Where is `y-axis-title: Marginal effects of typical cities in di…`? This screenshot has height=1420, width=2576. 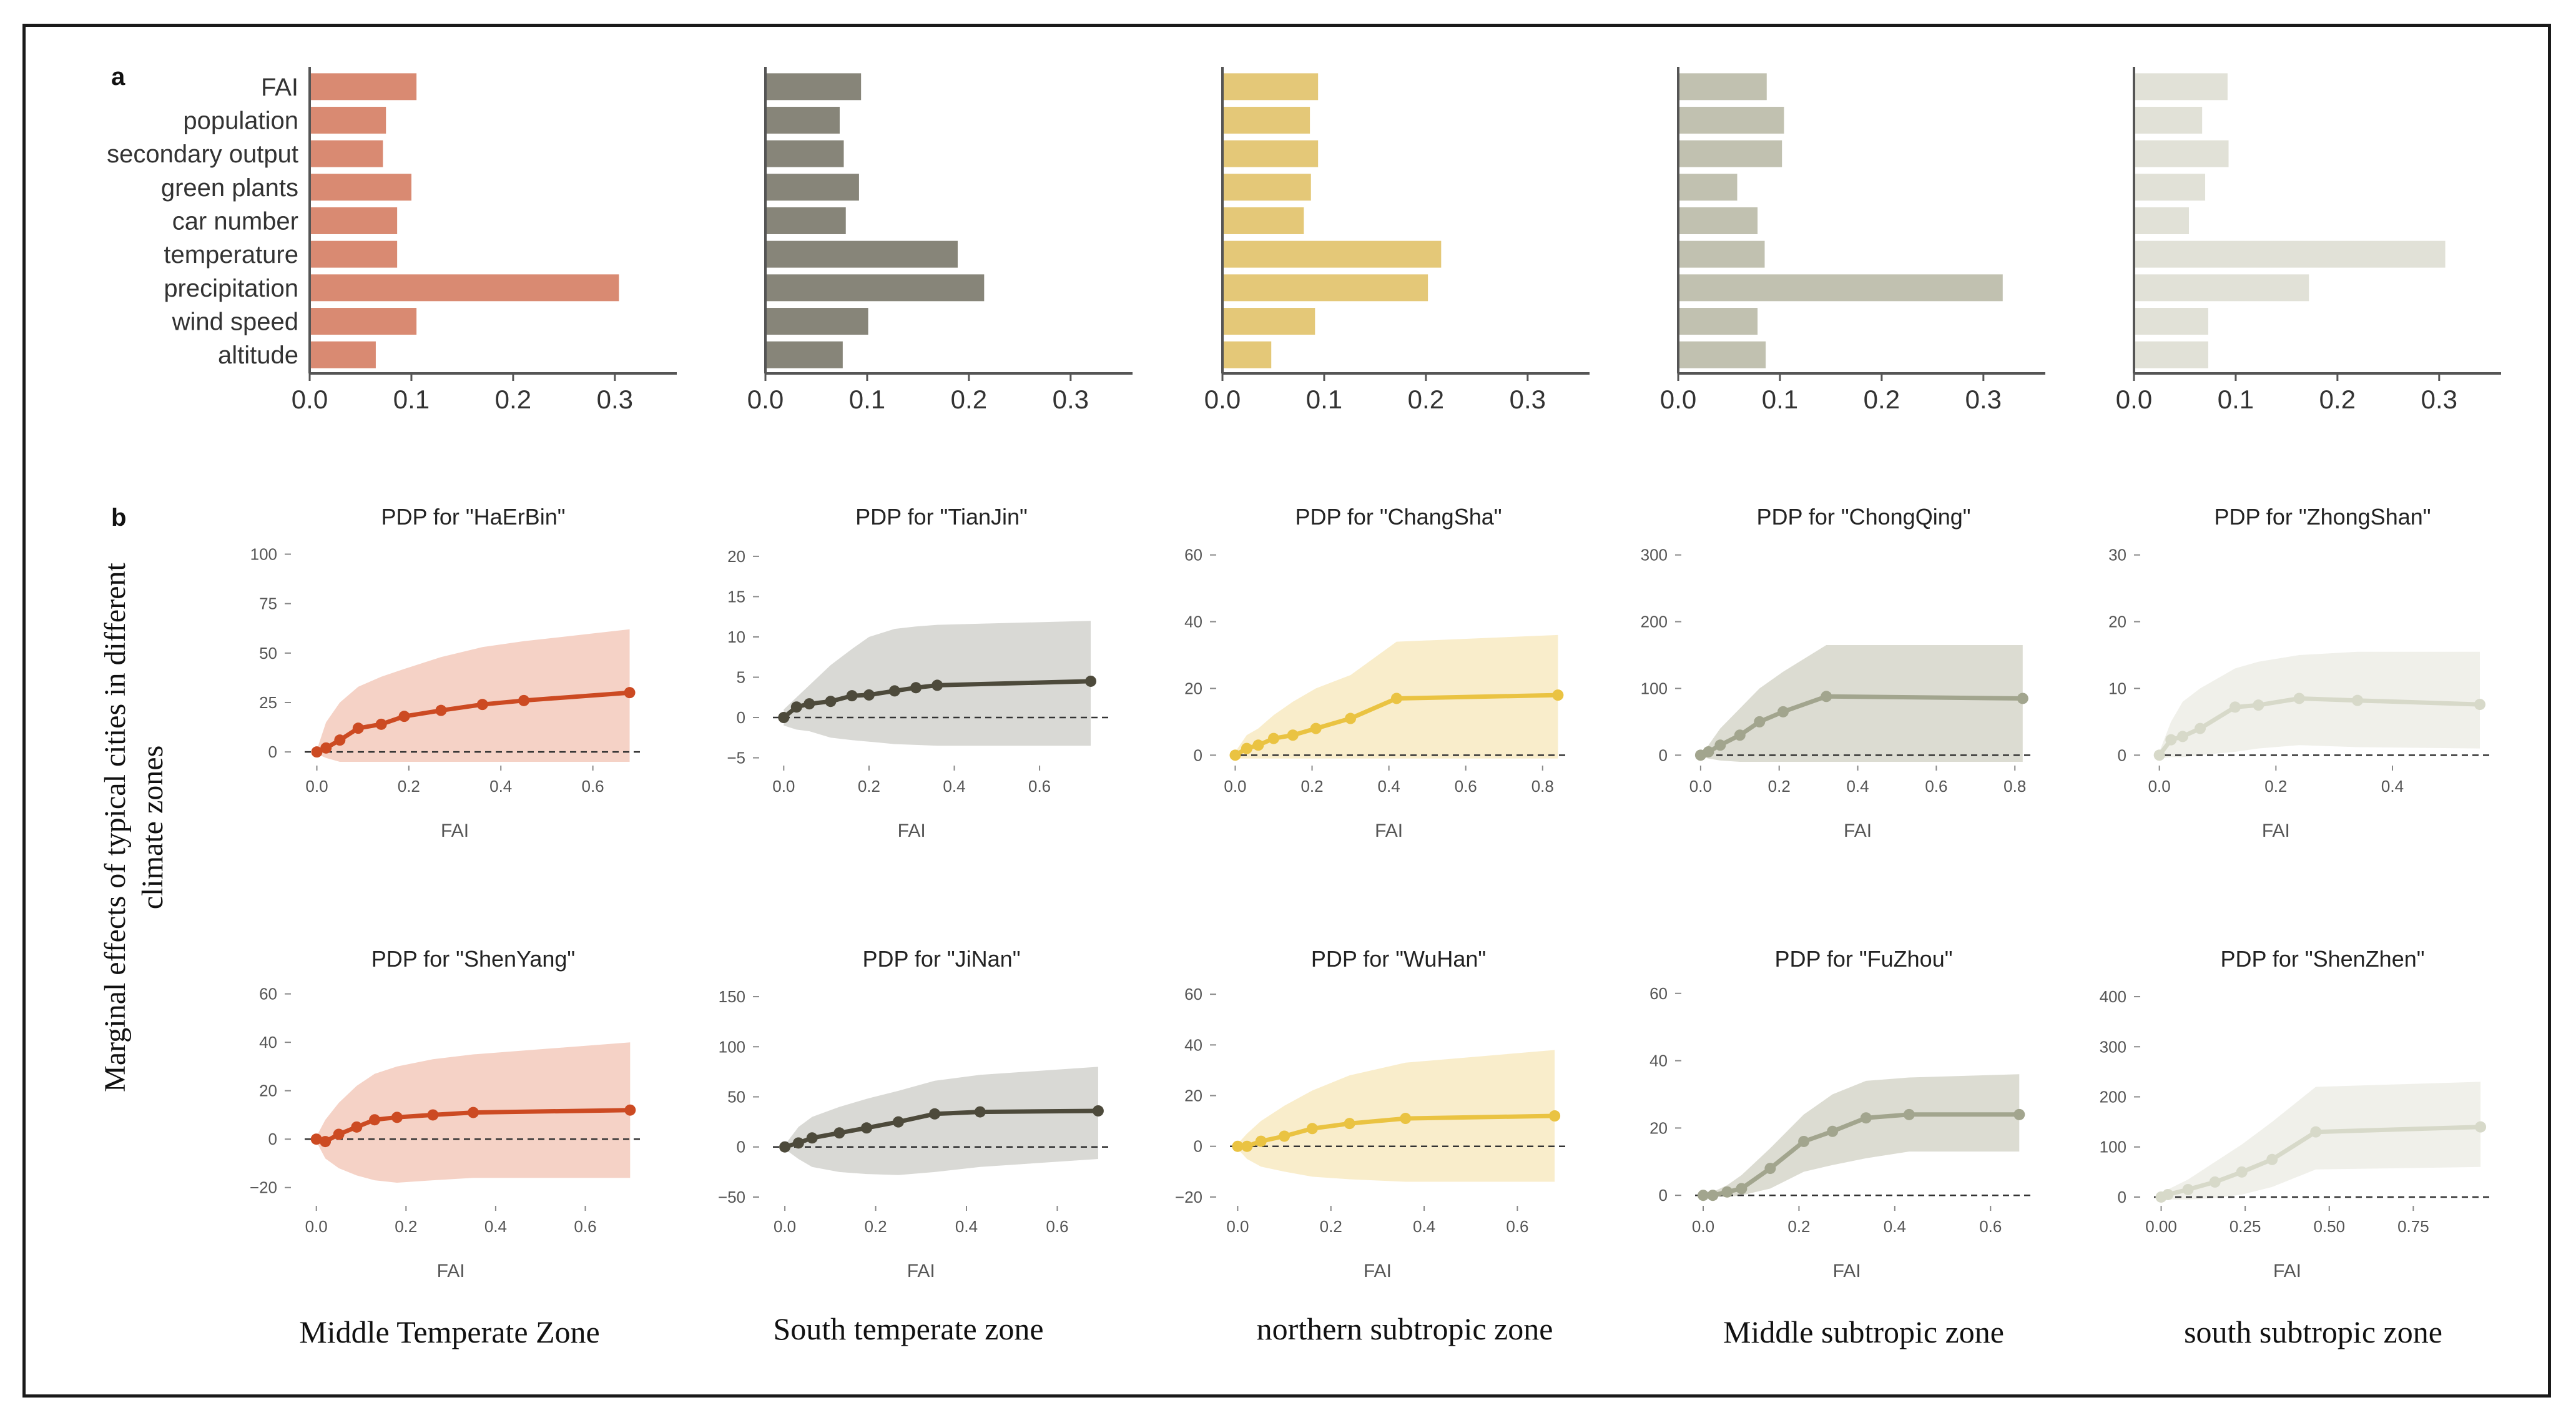 y-axis-title: Marginal effects of typical cities in di… is located at coordinates (134, 827).